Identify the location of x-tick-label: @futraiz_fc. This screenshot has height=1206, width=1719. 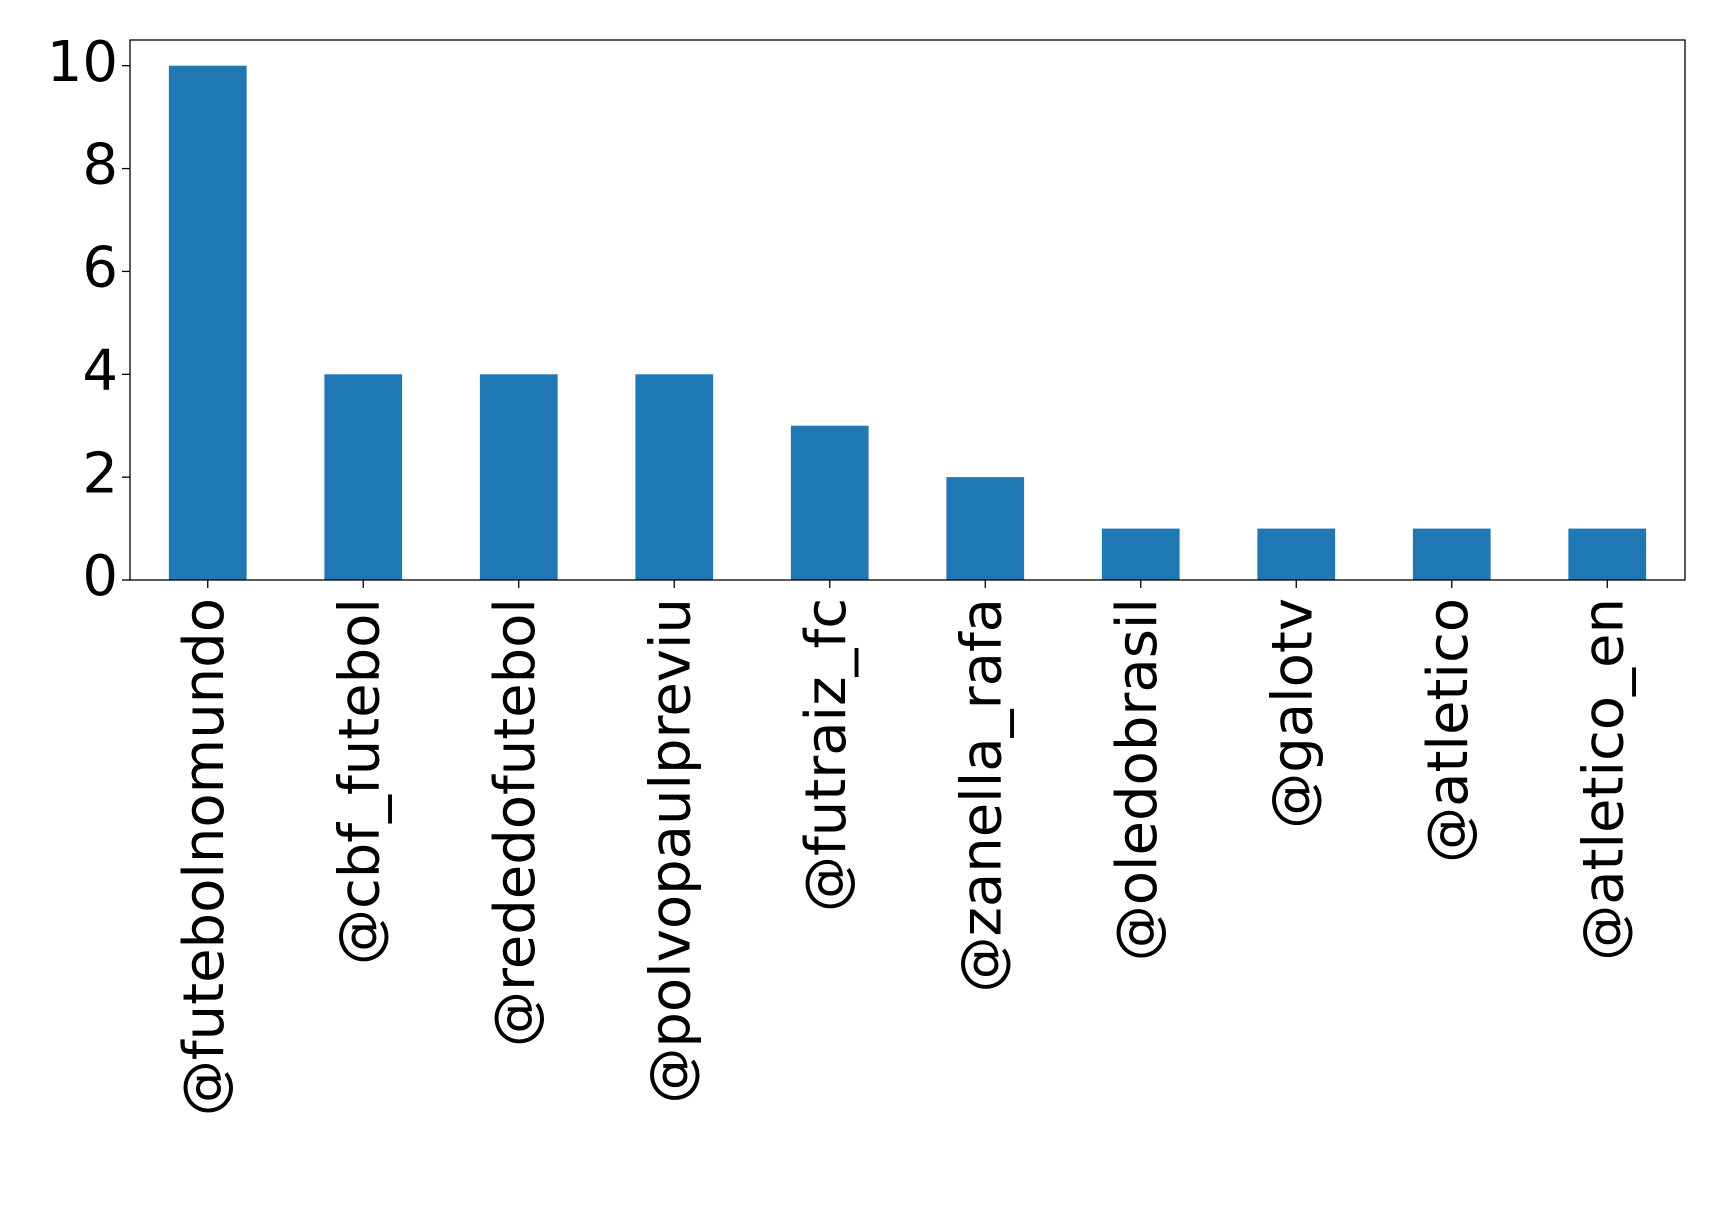
(826, 755).